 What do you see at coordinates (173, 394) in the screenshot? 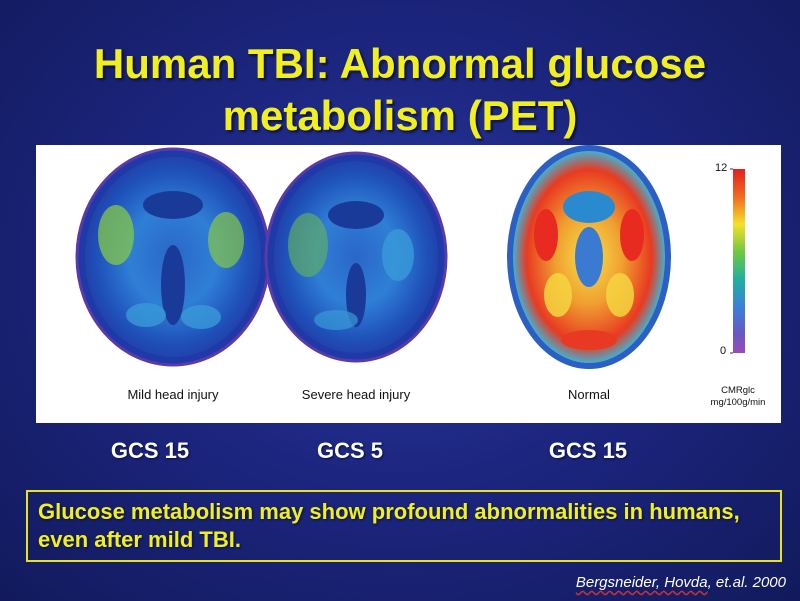
I see `caption-mild-head-injury: Mild head injury` at bounding box center [173, 394].